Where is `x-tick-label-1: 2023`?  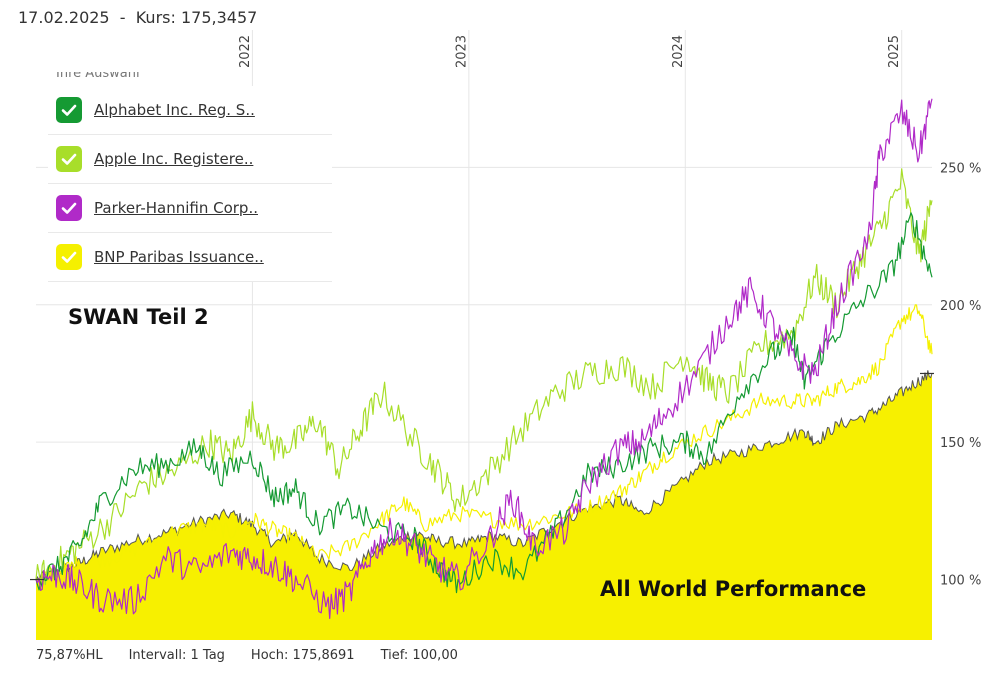 x-tick-label-1: 2023 is located at coordinates (461, 51).